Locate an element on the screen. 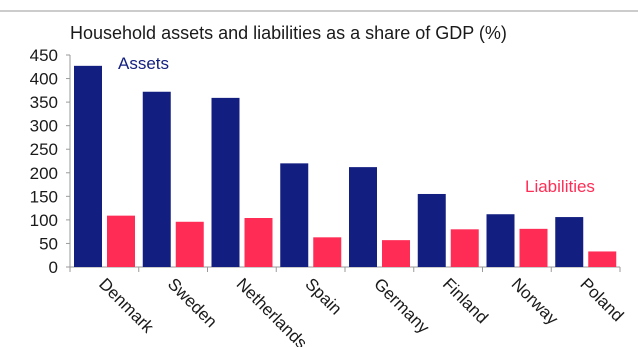  series-label-liabilities: Liabilities is located at coordinates (560, 186).